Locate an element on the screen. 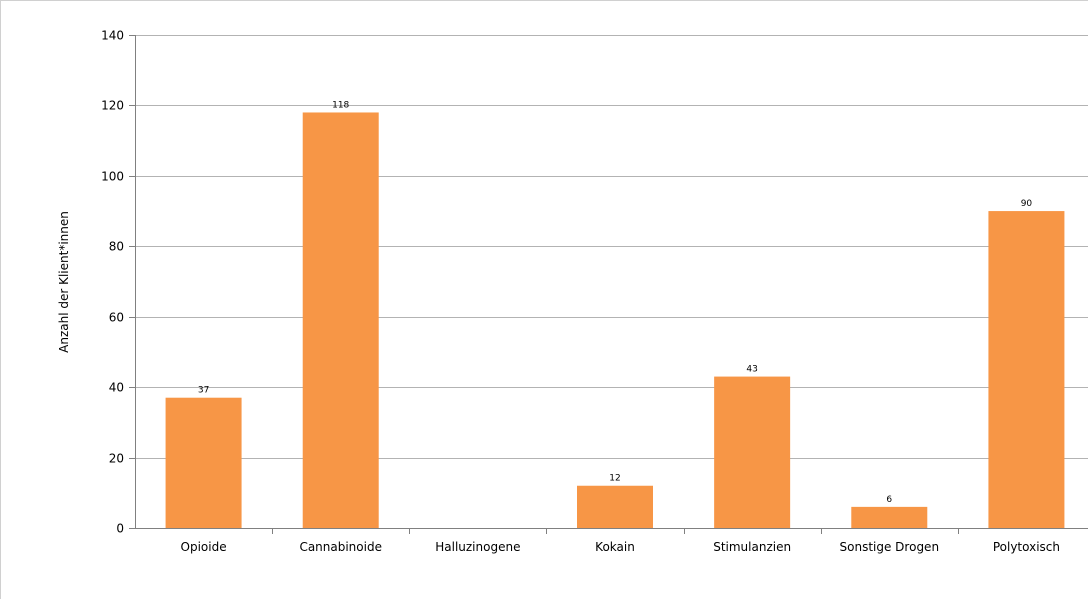 Image resolution: width=1088 pixels, height=603 pixels. data-label: 37 is located at coordinates (203, 391).